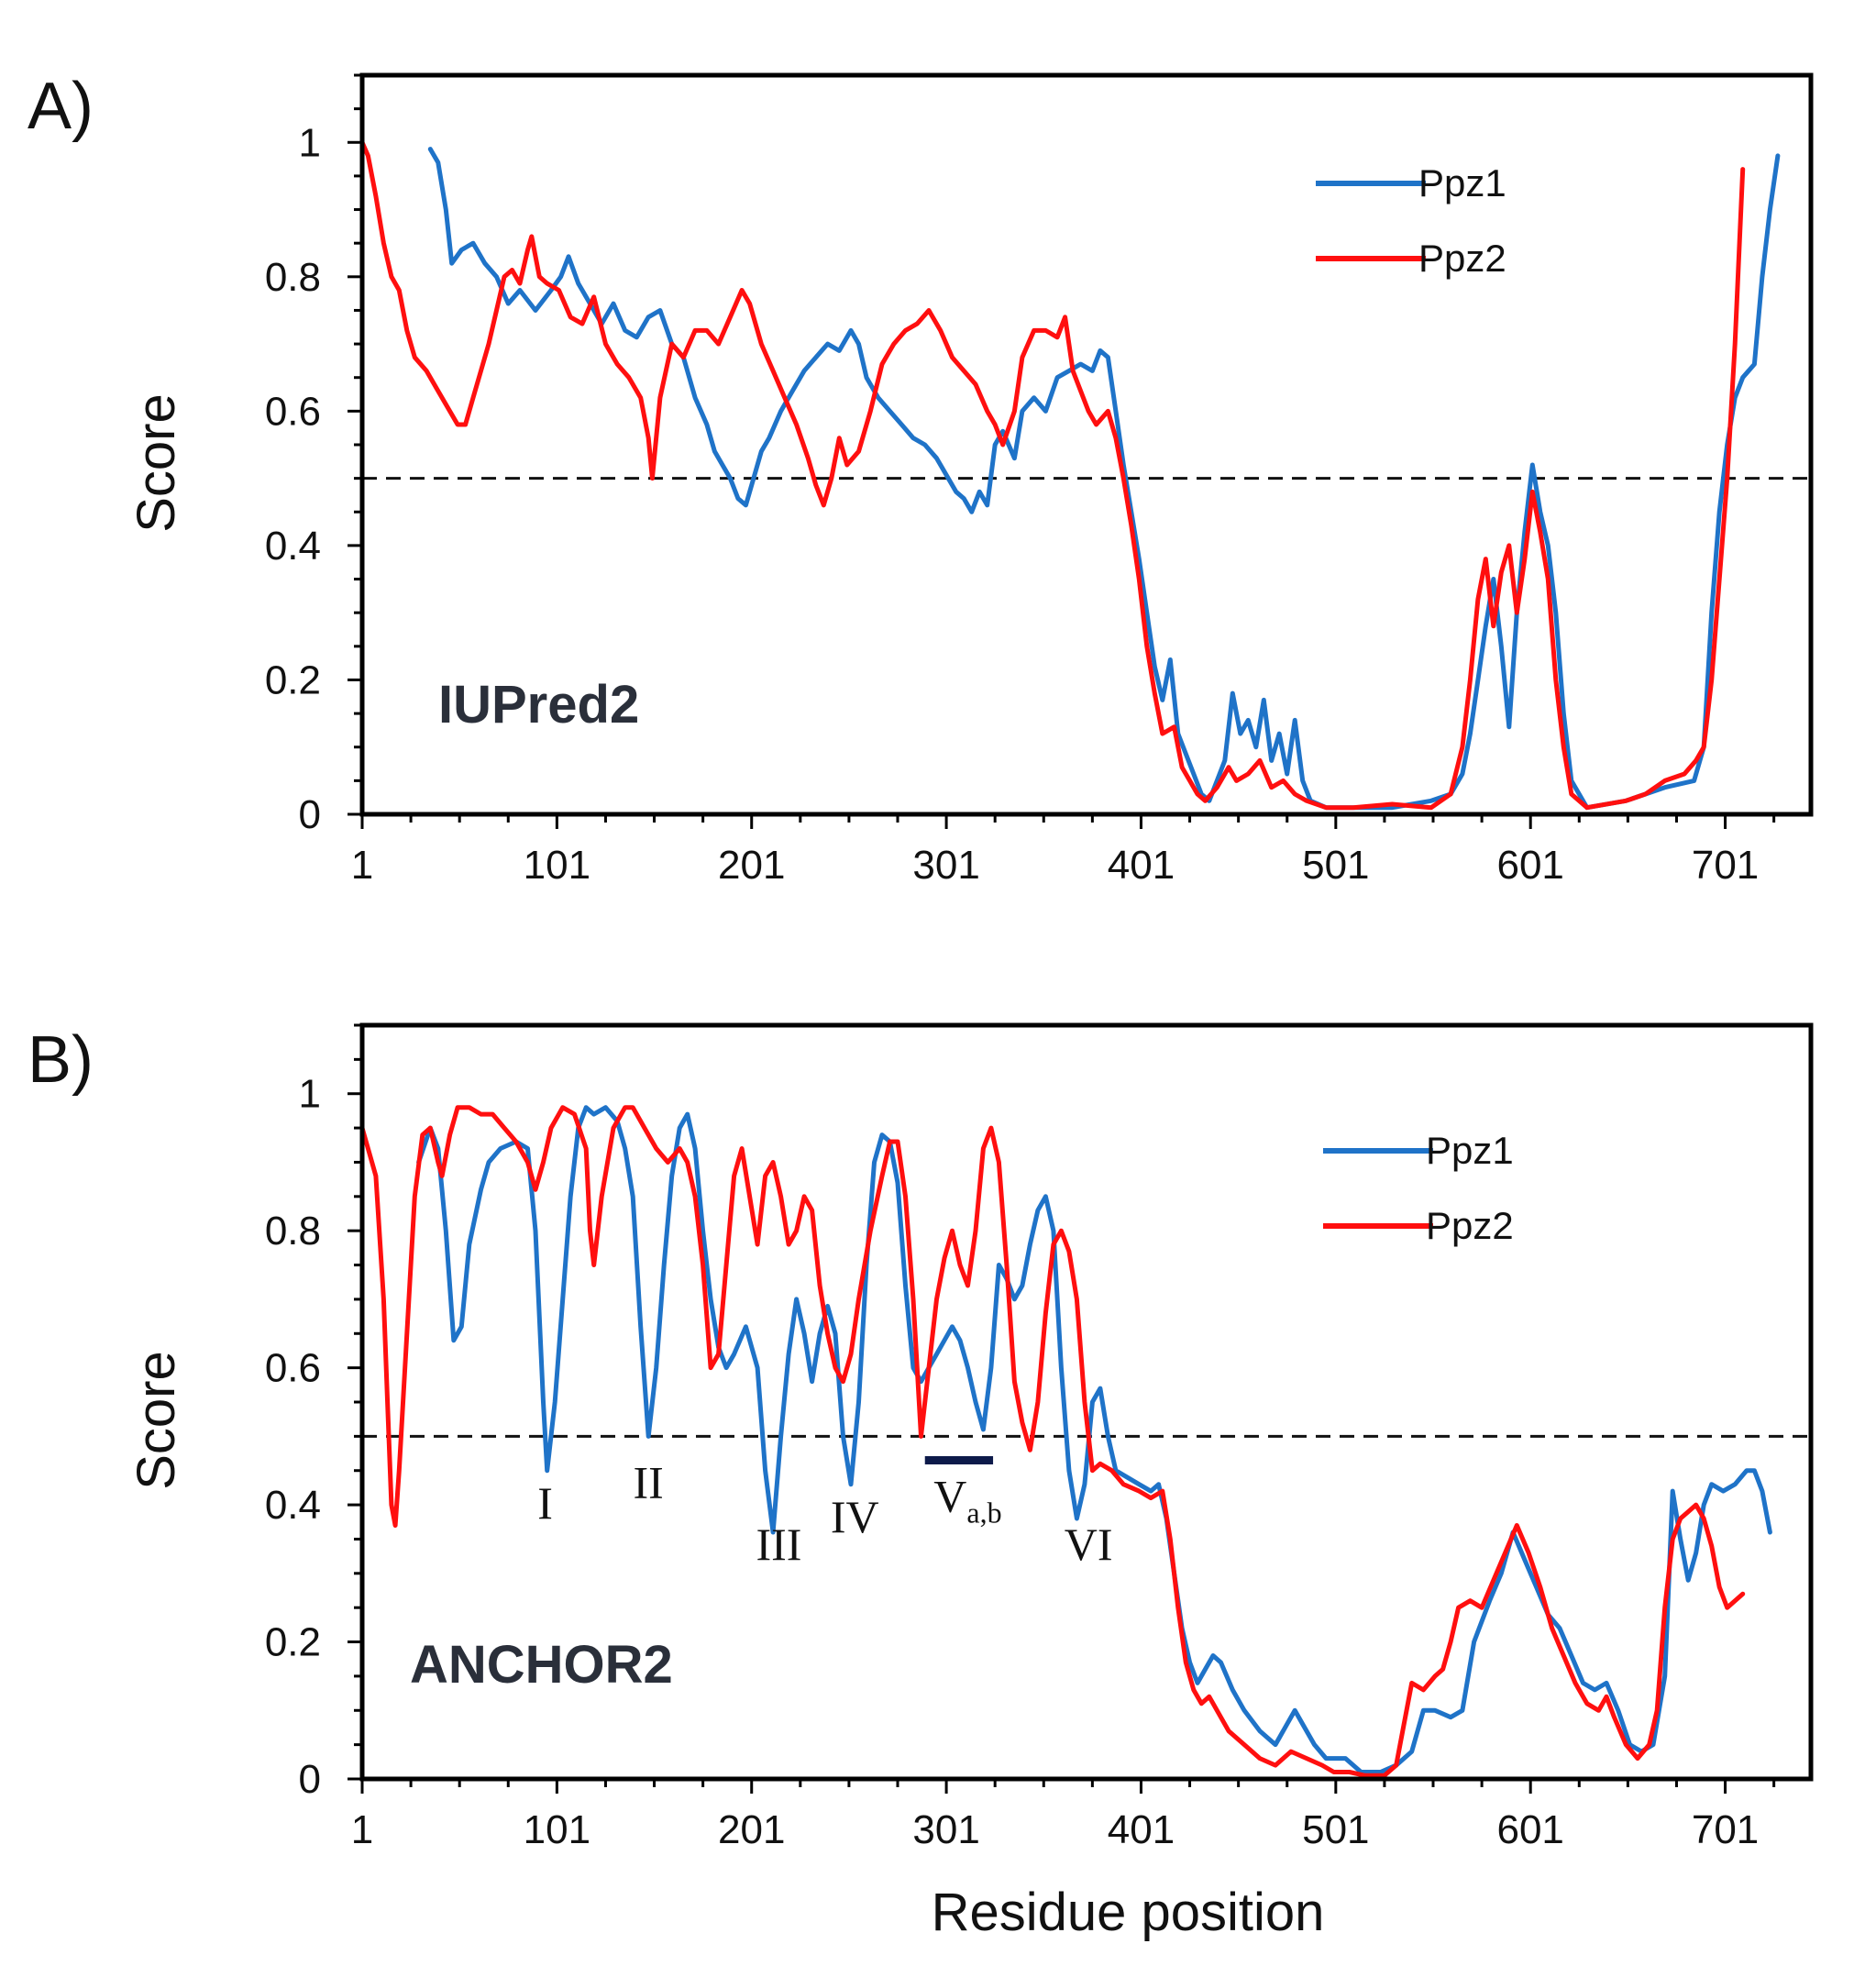  I want to click on region-annotation-text: II, so click(649, 1482).